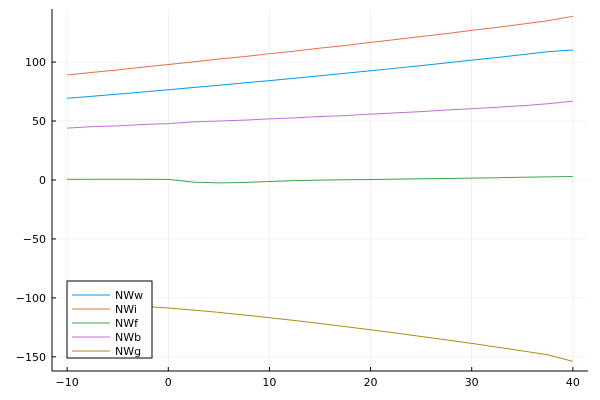 The width and height of the screenshot is (600, 400). I want to click on series-line-nwb, so click(320, 114).